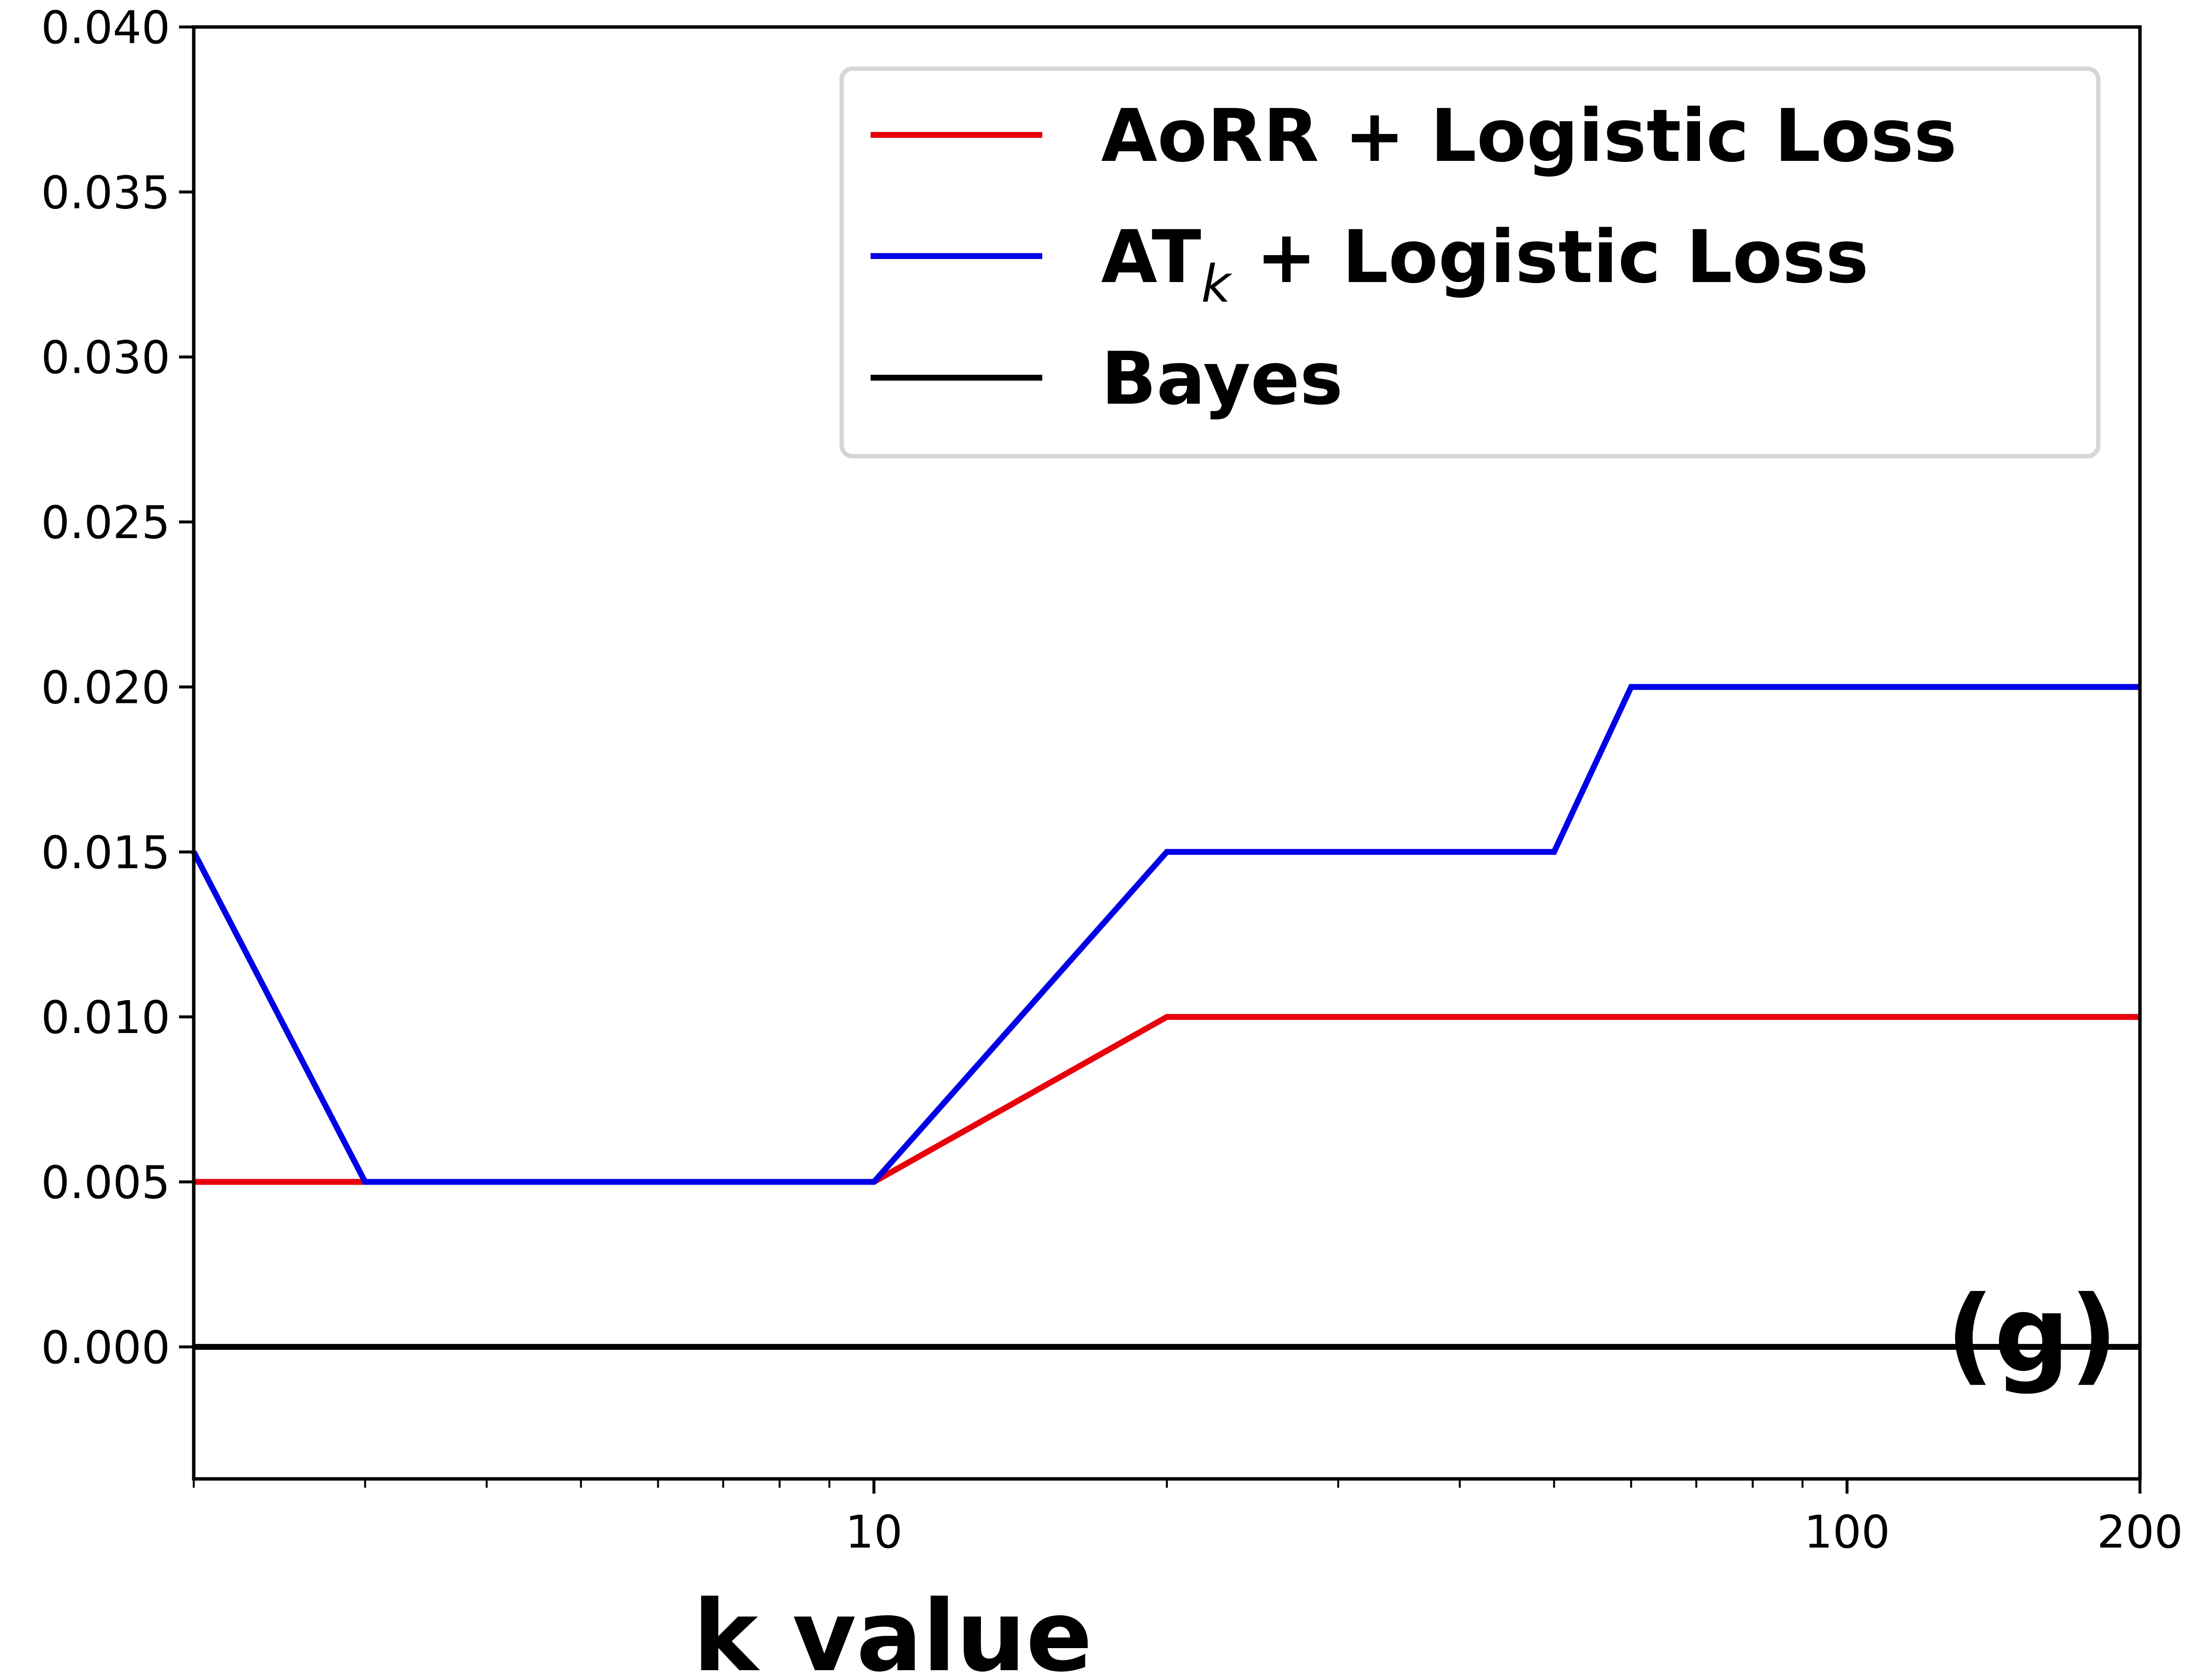 This screenshot has height=1680, width=2189. I want to click on y-tick-label-2: 0.010, so click(105, 1017).